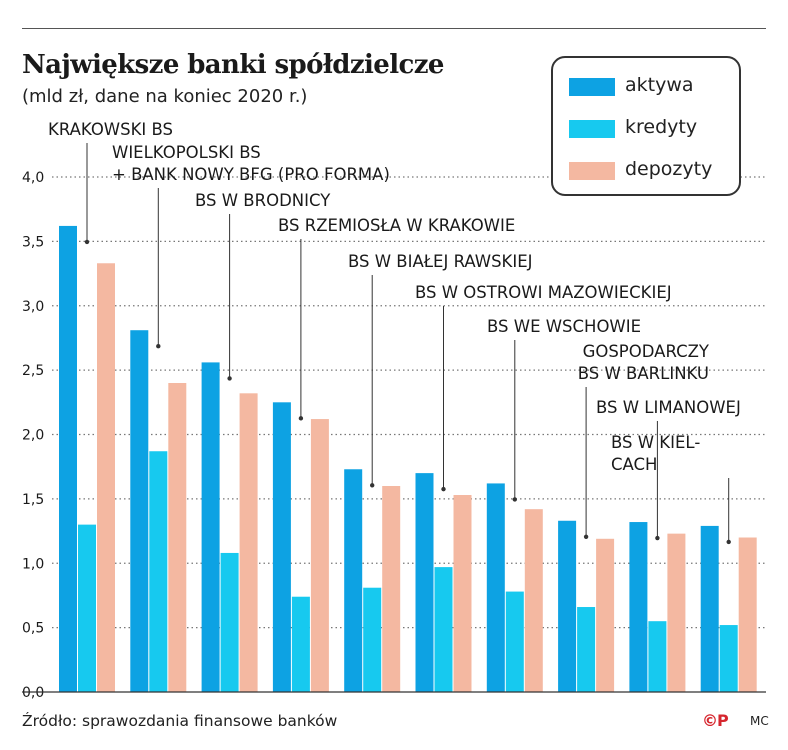 The height and width of the screenshot is (750, 788). What do you see at coordinates (669, 169) in the screenshot?
I see `legend-label-depozyty: depozyty` at bounding box center [669, 169].